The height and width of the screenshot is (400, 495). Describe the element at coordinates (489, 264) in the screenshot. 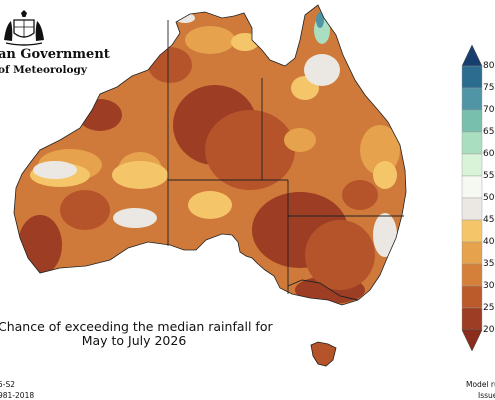

I see `legend-tick-label: 35` at that location.